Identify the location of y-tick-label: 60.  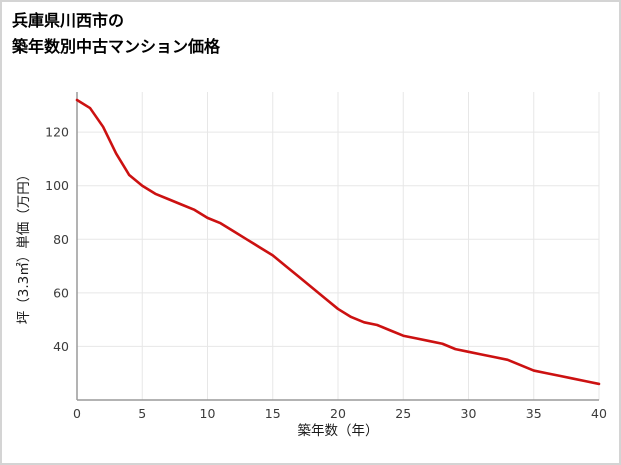
(61, 292).